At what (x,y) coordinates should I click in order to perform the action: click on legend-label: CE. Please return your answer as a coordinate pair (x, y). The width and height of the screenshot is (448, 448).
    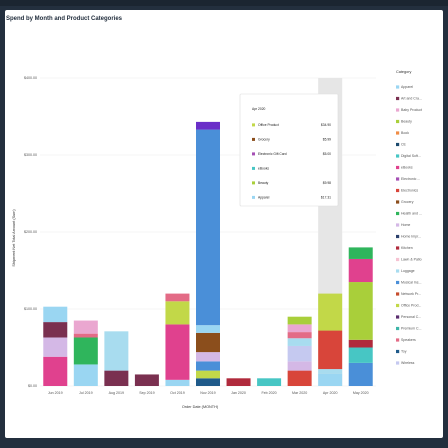
    Looking at the image, I should click on (404, 145).